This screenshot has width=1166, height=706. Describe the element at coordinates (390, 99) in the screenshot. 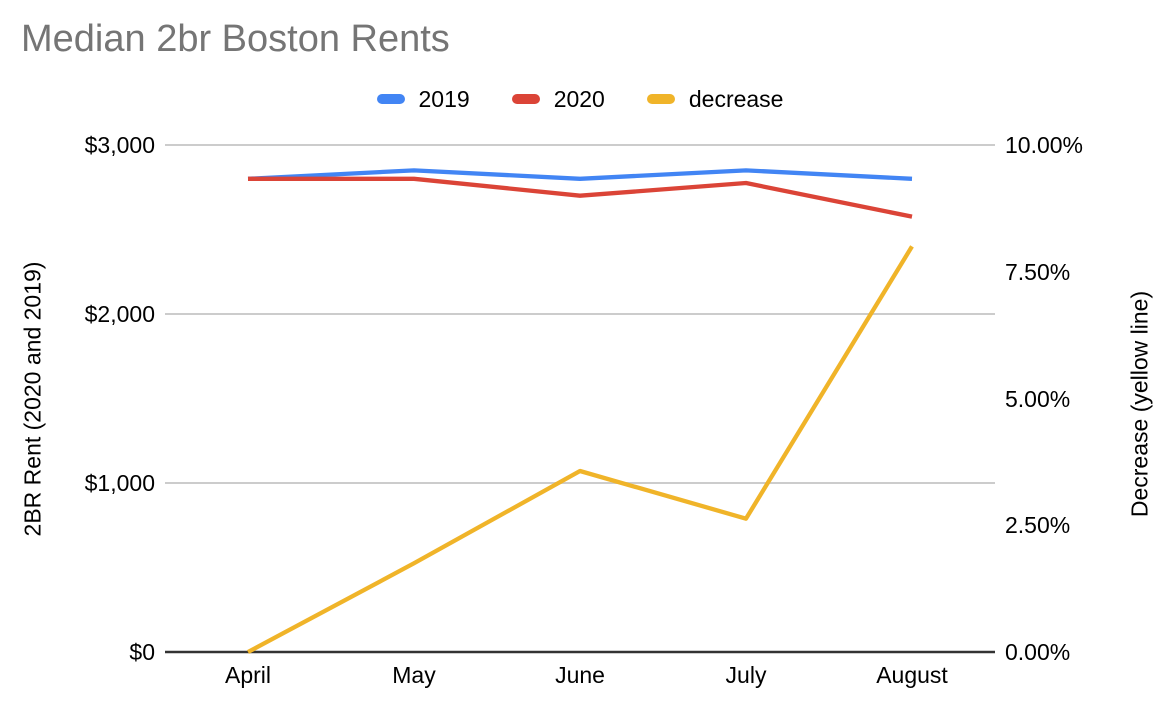

I see `legend-swatch-2019-icon` at that location.